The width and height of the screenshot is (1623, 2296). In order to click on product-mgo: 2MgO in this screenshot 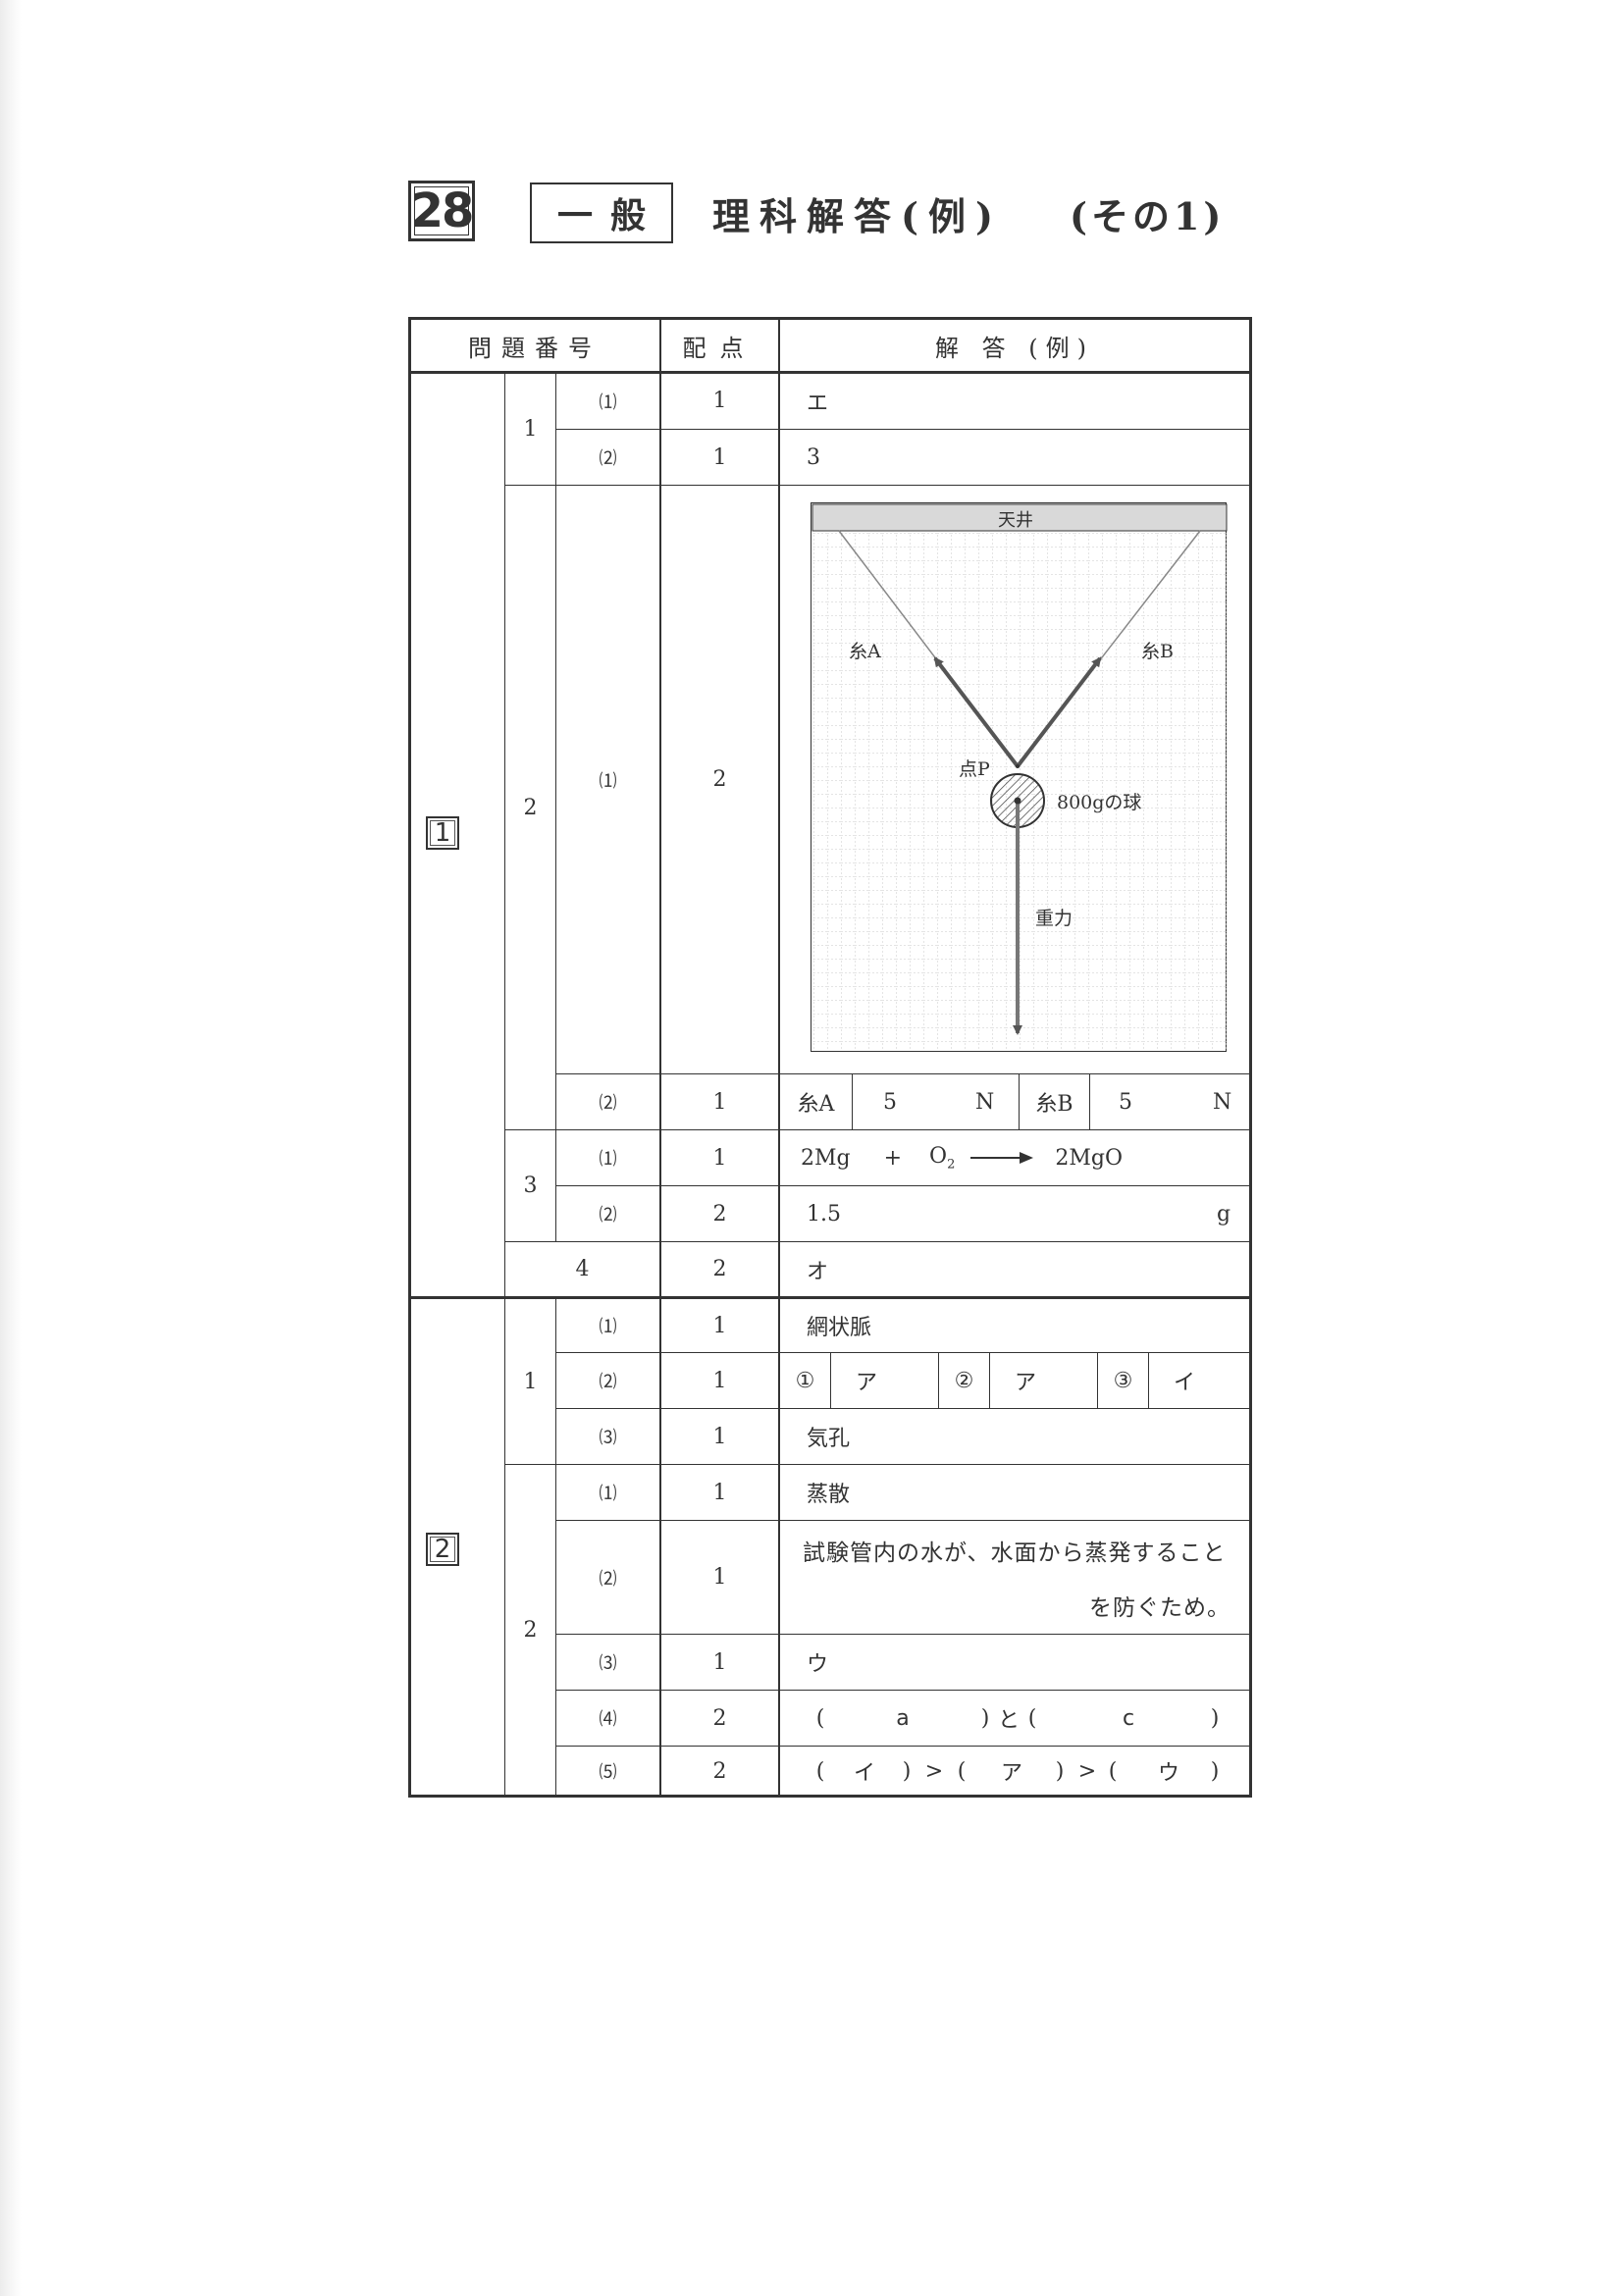, I will do `click(1089, 1158)`.